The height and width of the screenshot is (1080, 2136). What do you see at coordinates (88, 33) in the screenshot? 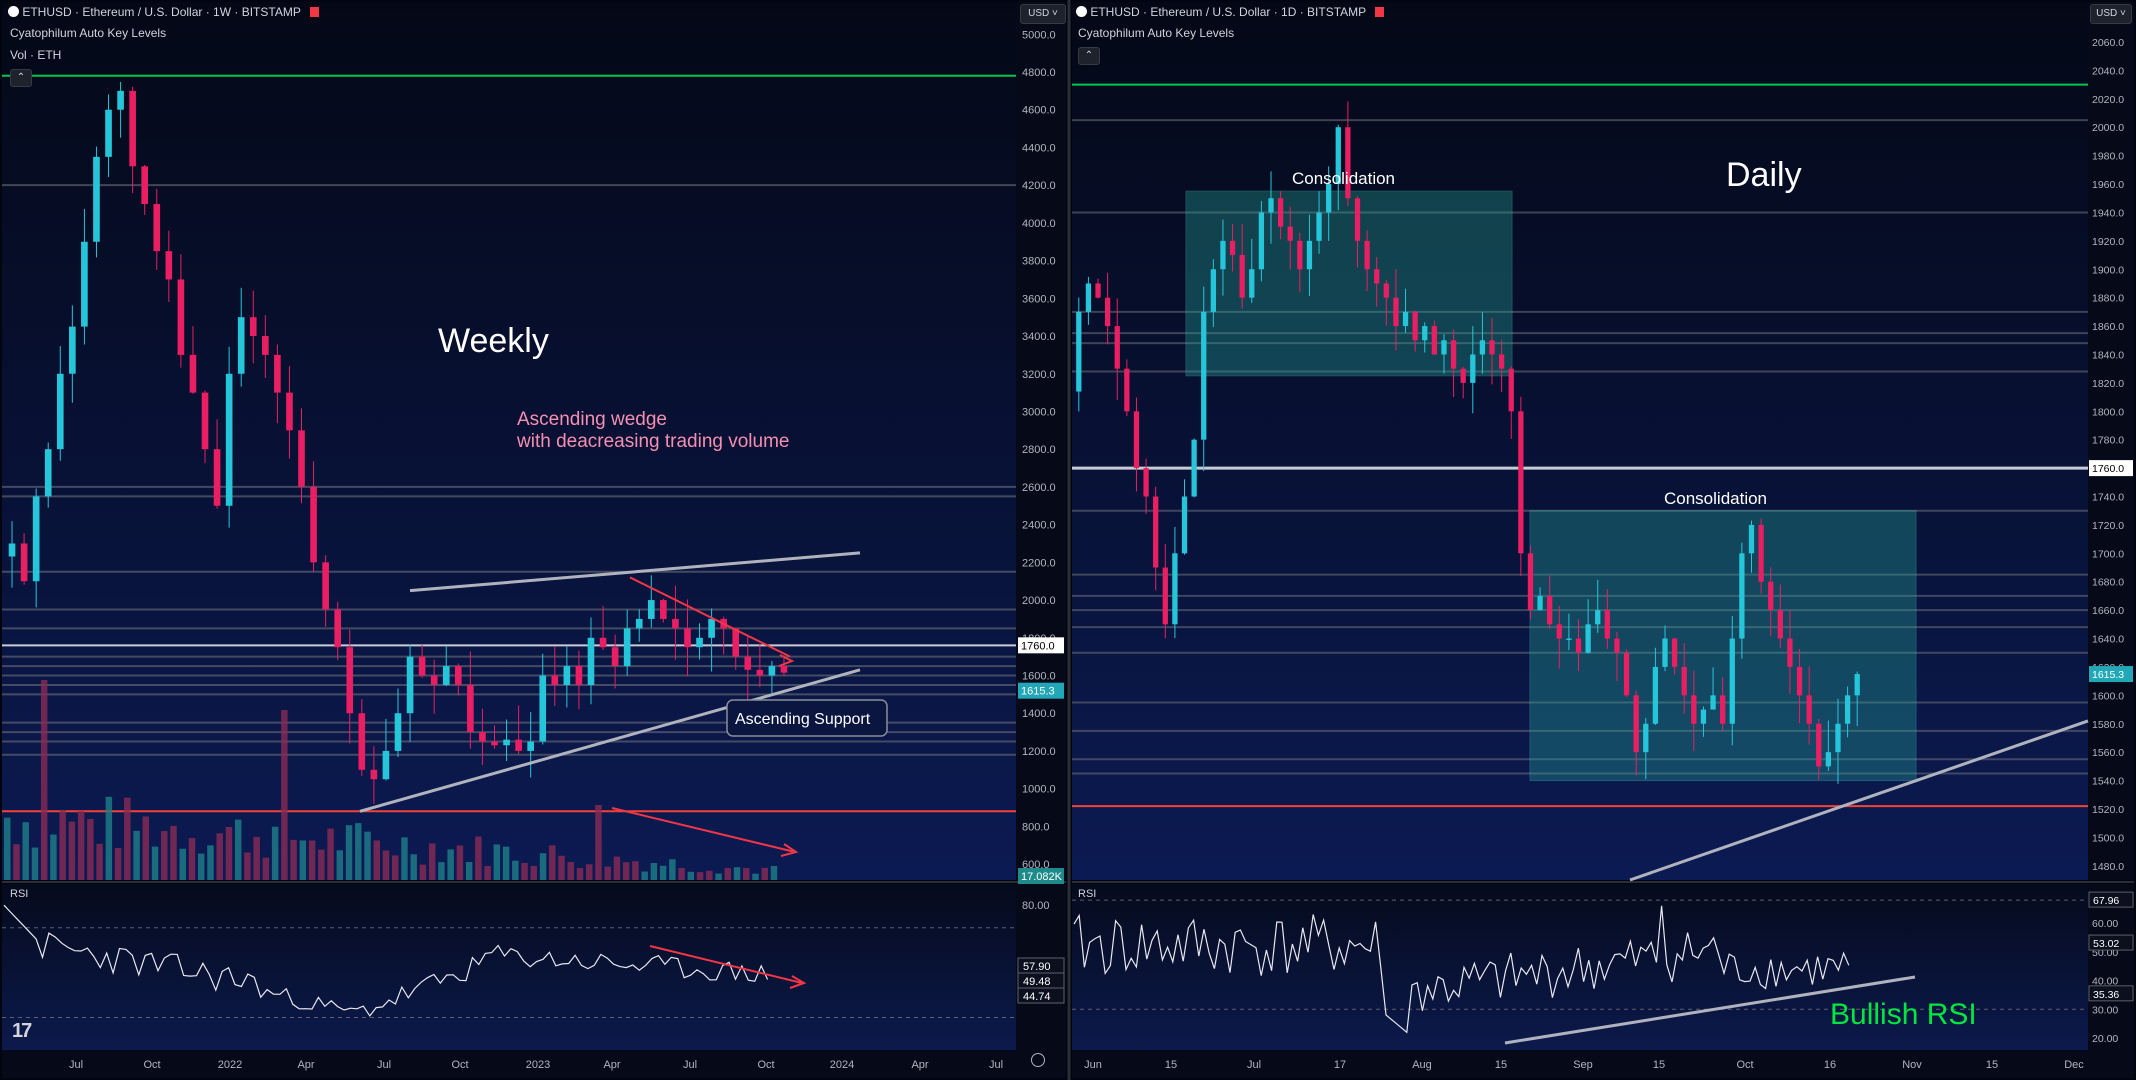
I see `left-indicator-label: Cyatophilum Auto Key Levels` at bounding box center [88, 33].